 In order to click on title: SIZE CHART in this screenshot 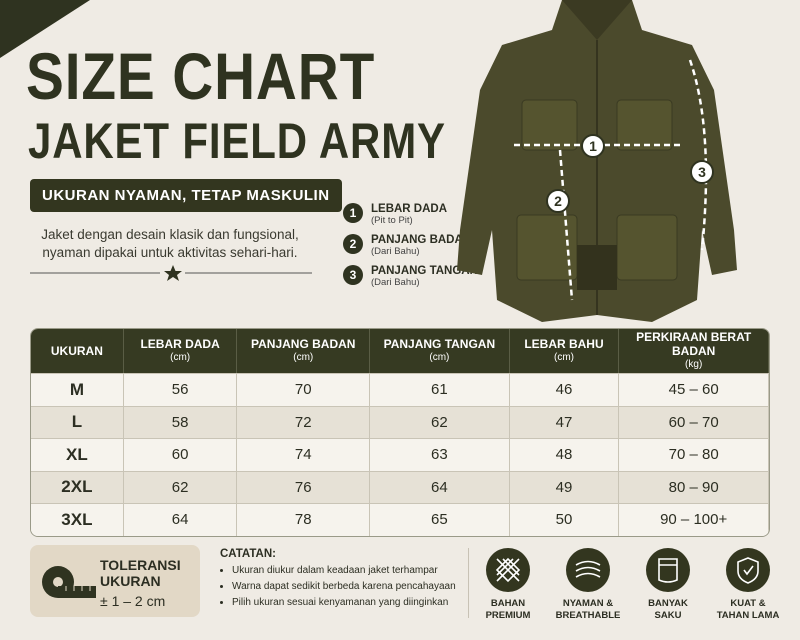, I will do `click(201, 76)`.